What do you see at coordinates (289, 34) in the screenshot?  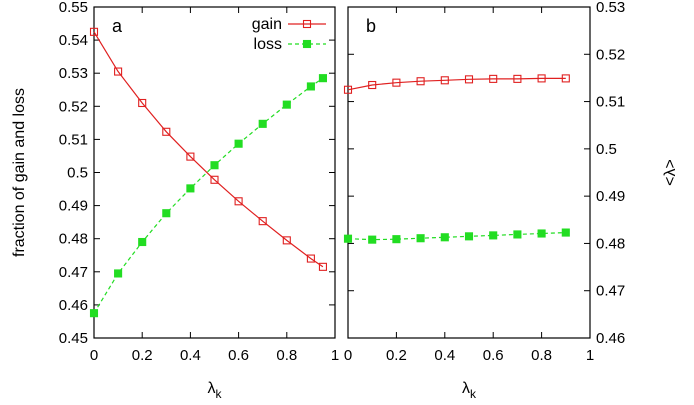 I see `legend: gain loss` at bounding box center [289, 34].